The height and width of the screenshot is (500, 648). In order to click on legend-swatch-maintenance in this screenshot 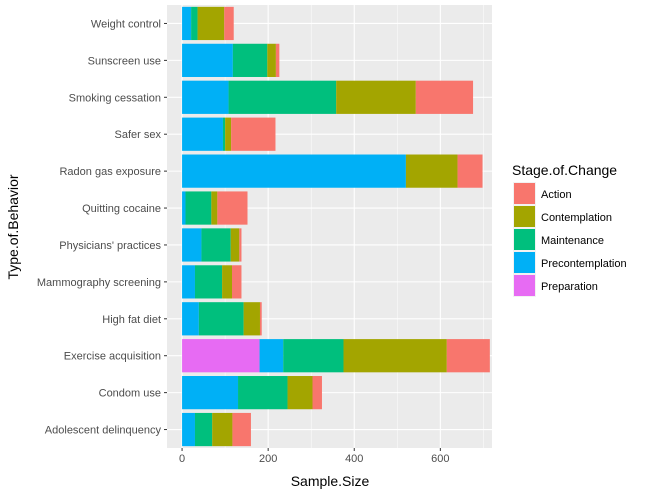, I will do `click(524, 239)`.